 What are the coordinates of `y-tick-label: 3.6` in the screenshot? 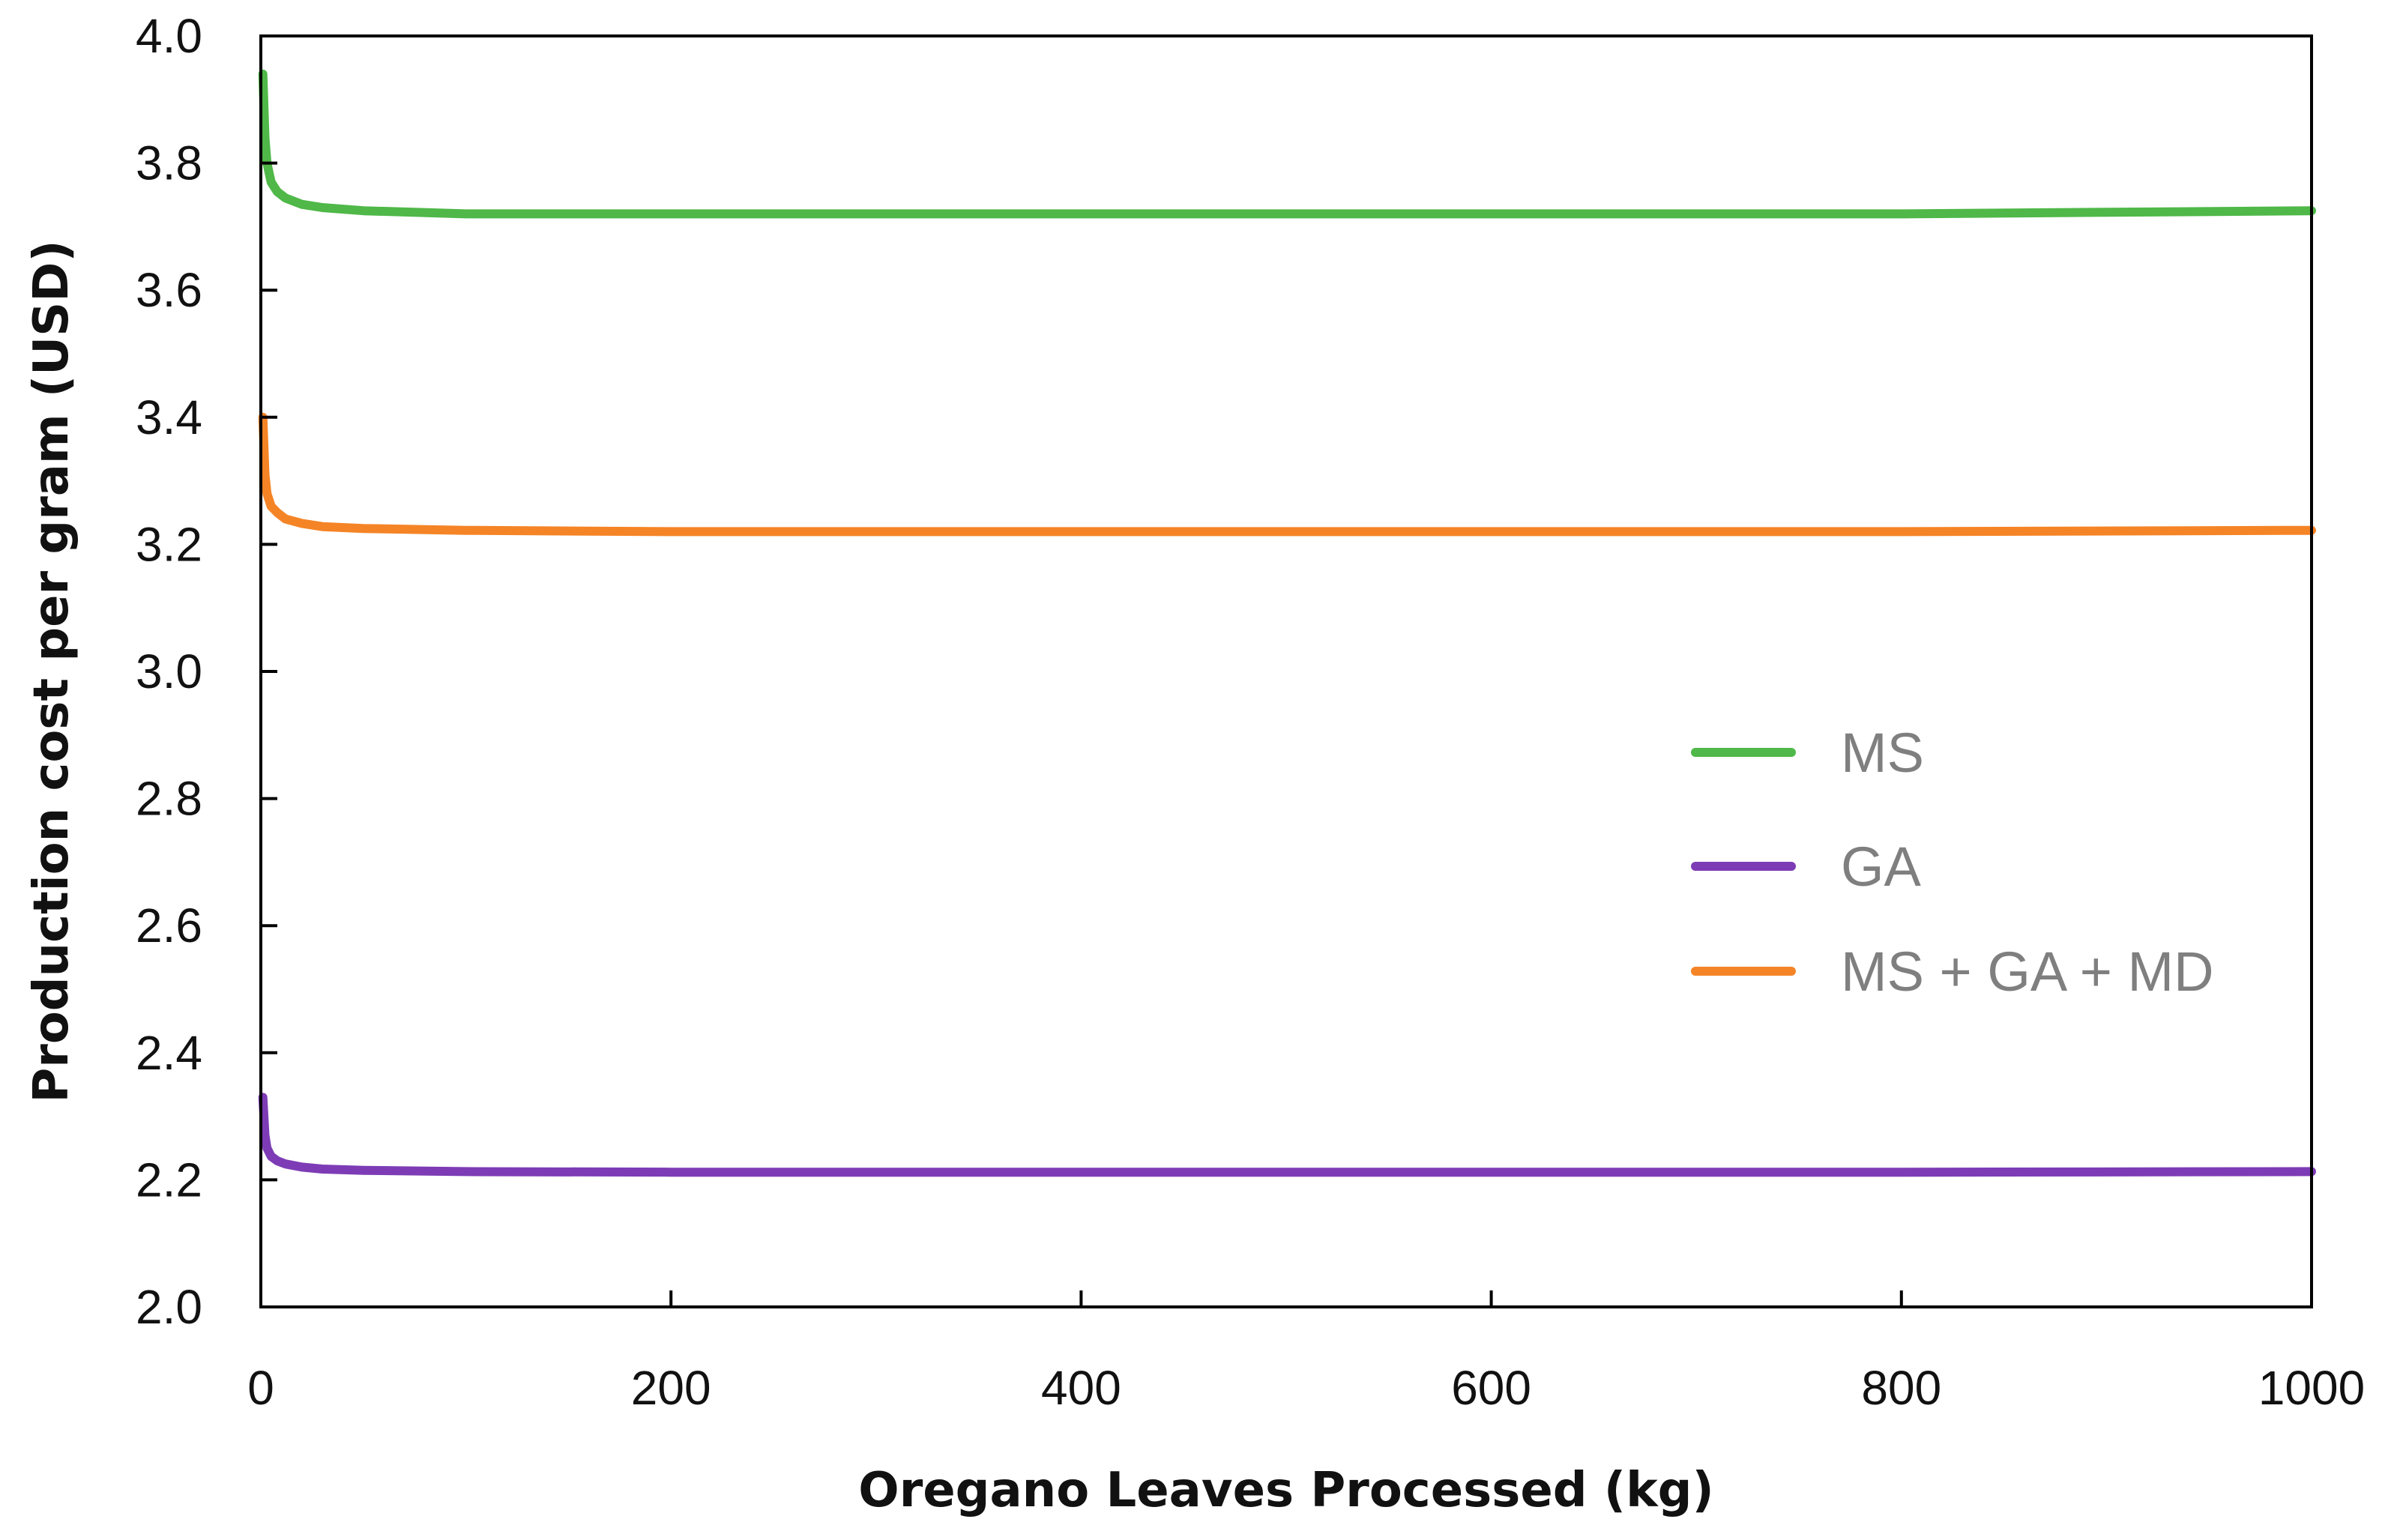 It's located at (169, 290).